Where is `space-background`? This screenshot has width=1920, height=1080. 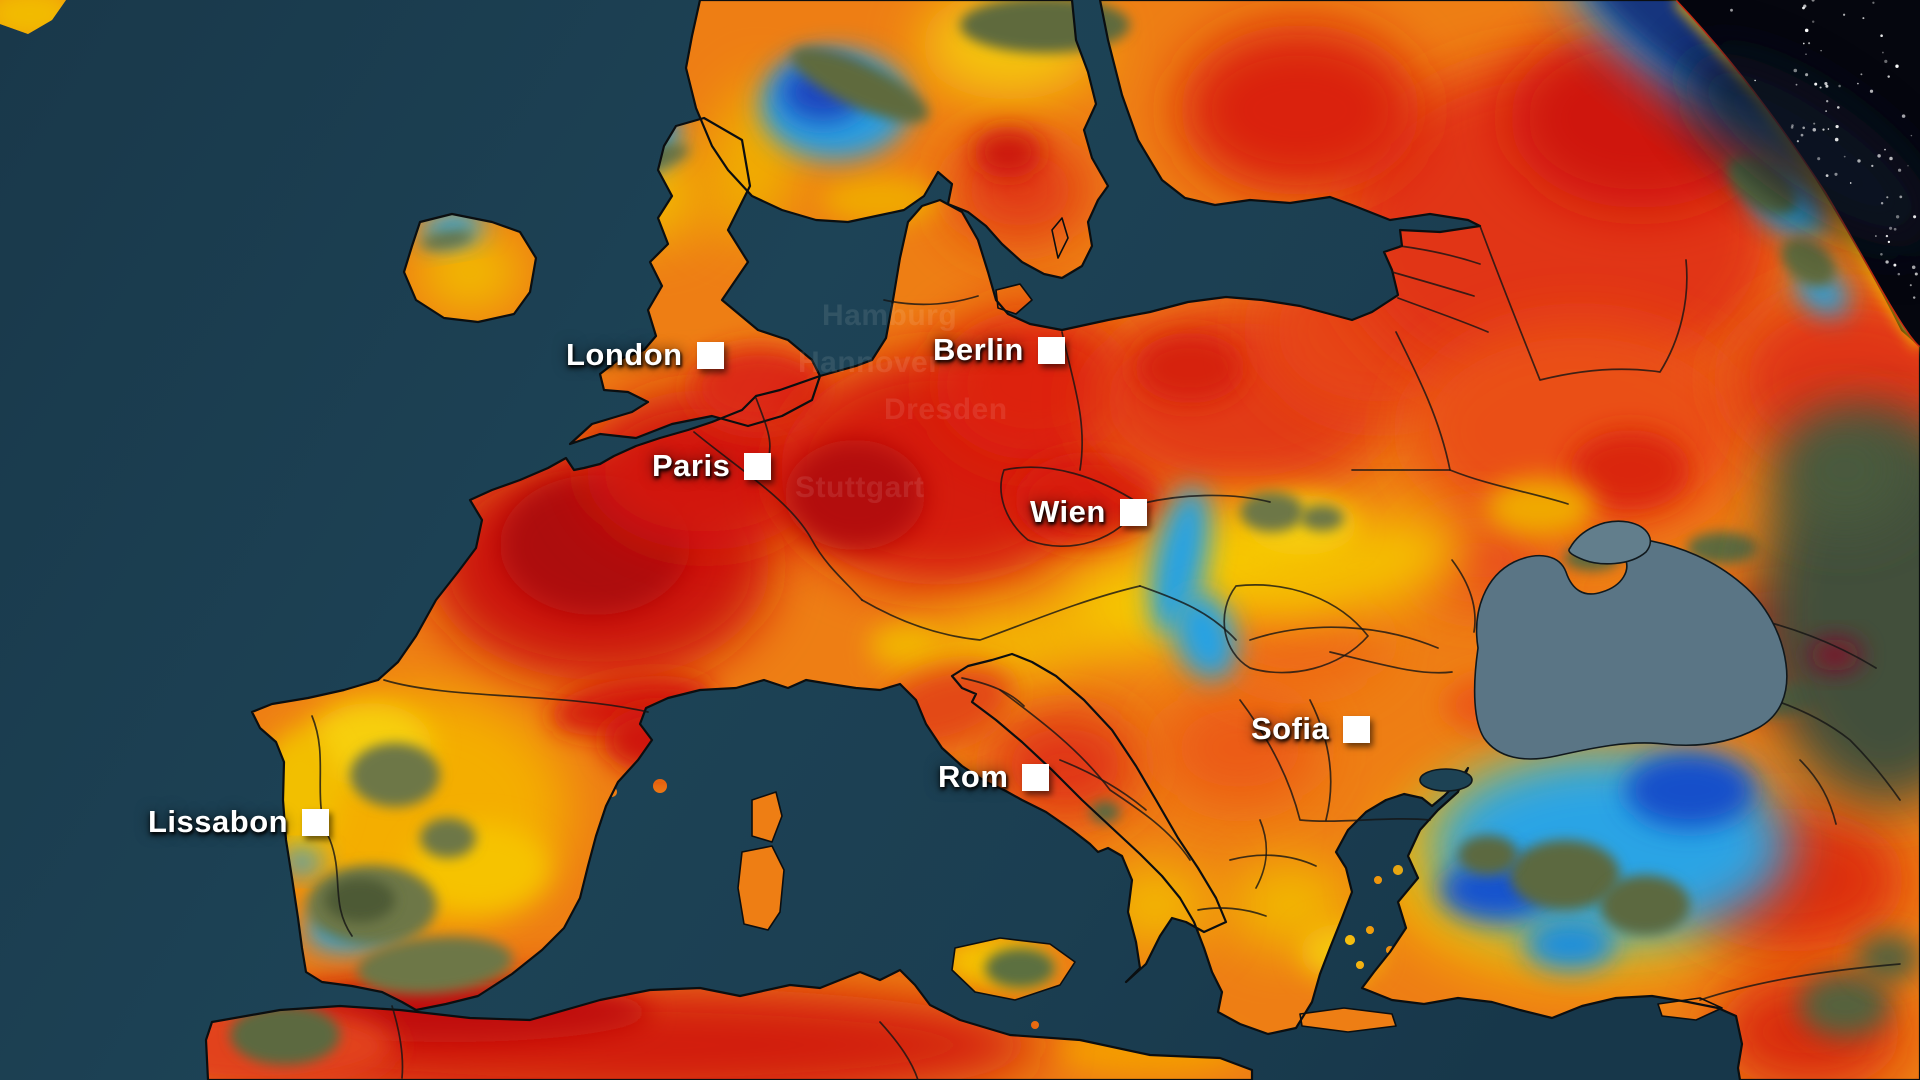 space-background is located at coordinates (1798, 173).